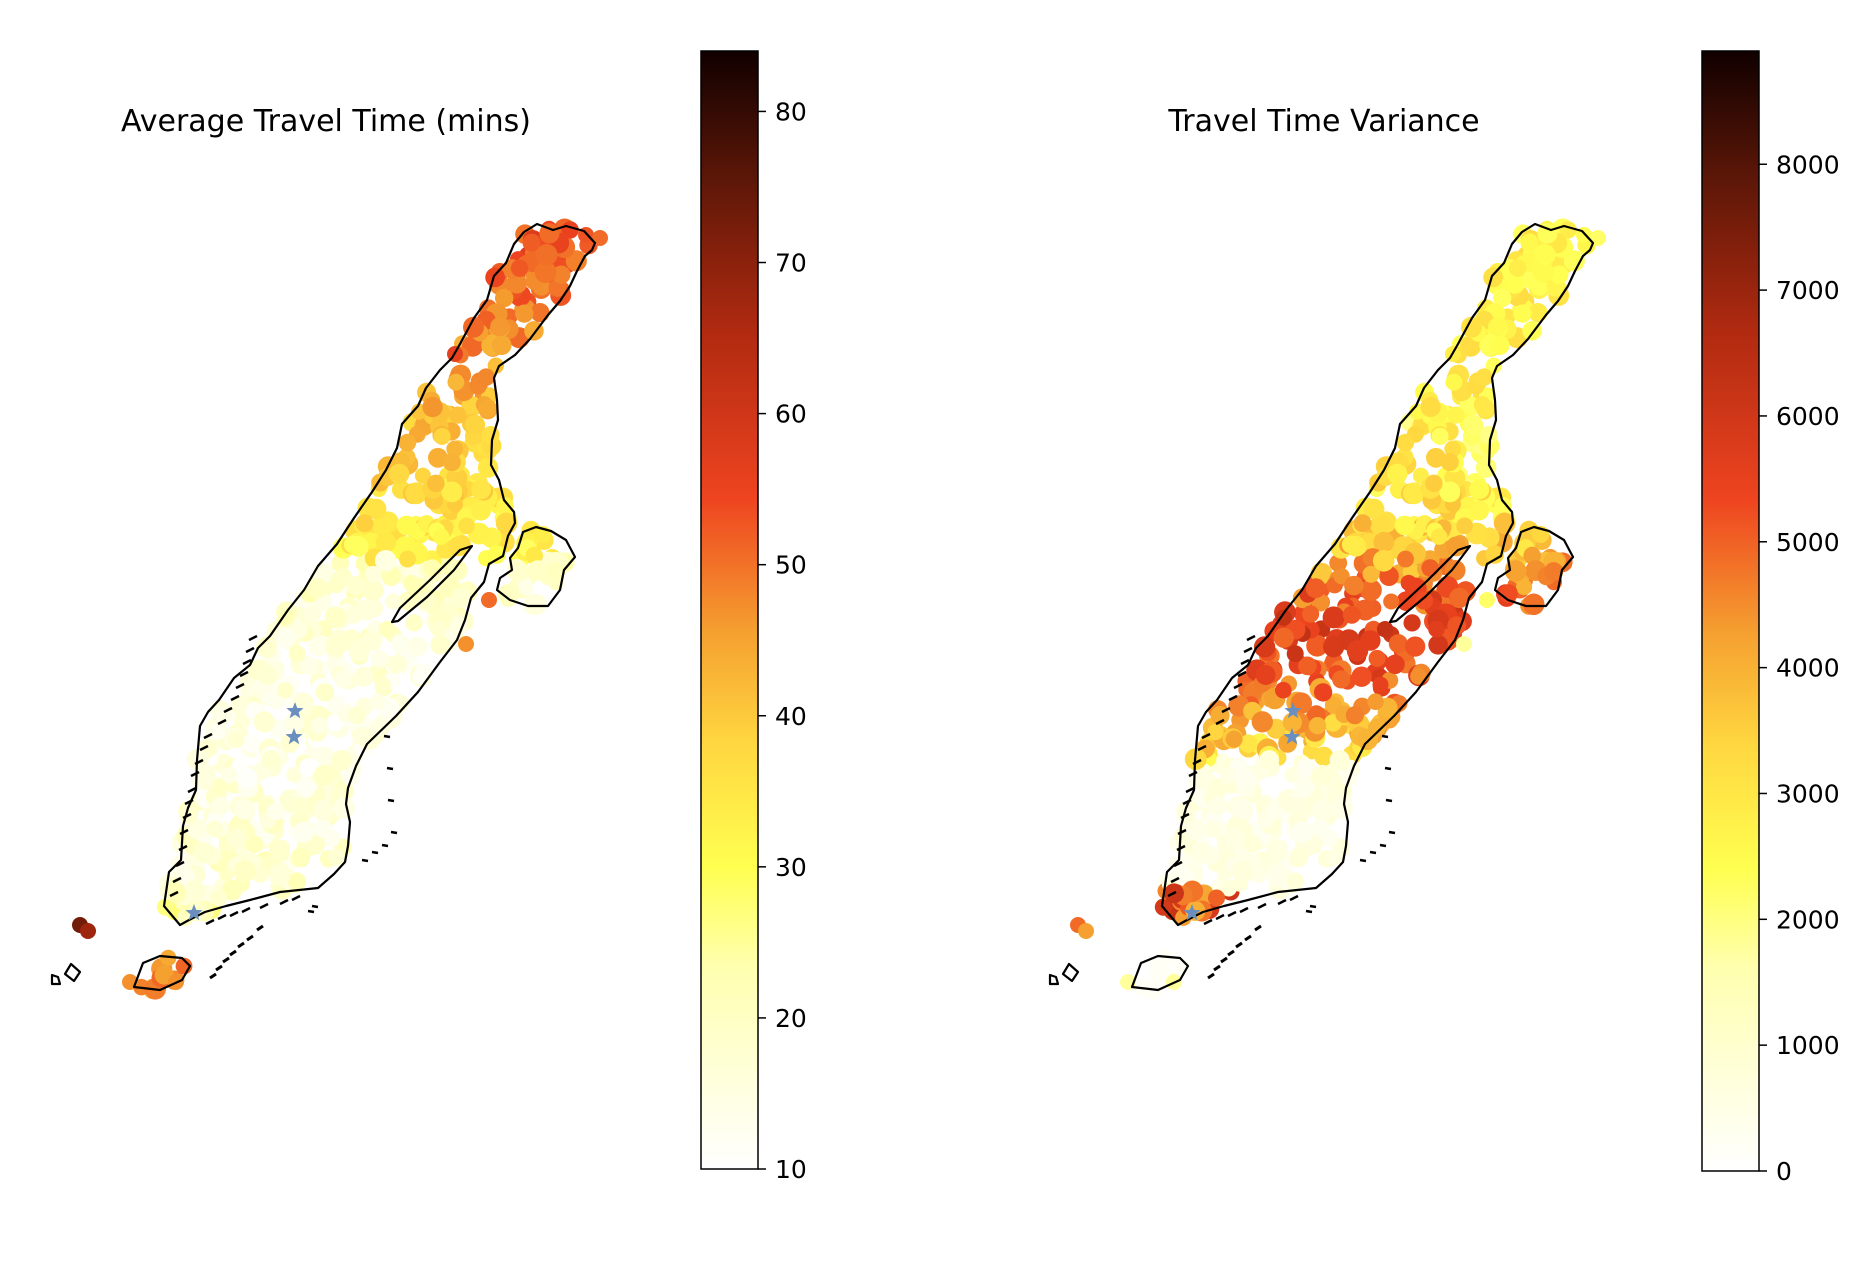 The image size is (1872, 1280). What do you see at coordinates (791, 263) in the screenshot?
I see `colorbar-tick-label: 70` at bounding box center [791, 263].